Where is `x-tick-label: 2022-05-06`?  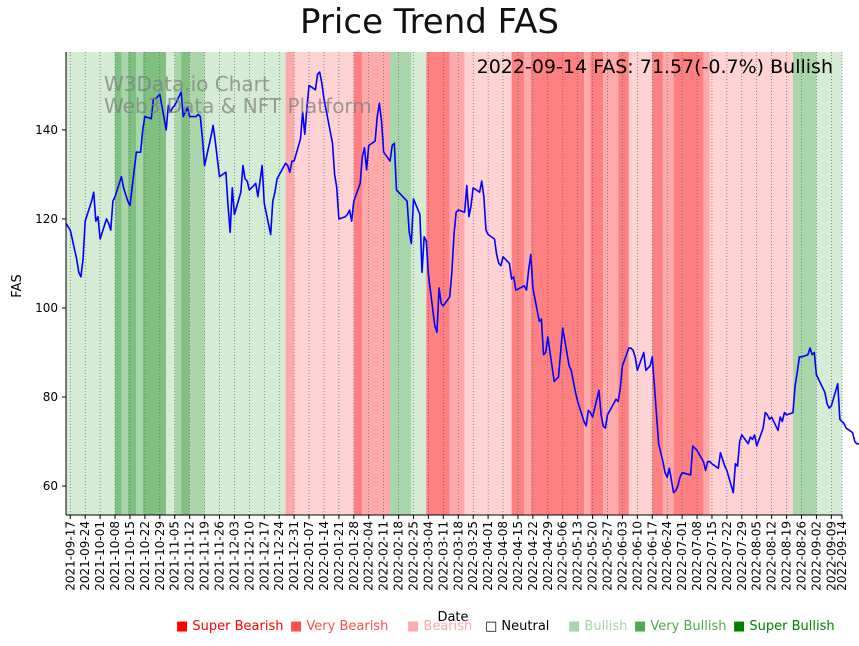
x-tick-label: 2022-05-06 is located at coordinates (563, 556).